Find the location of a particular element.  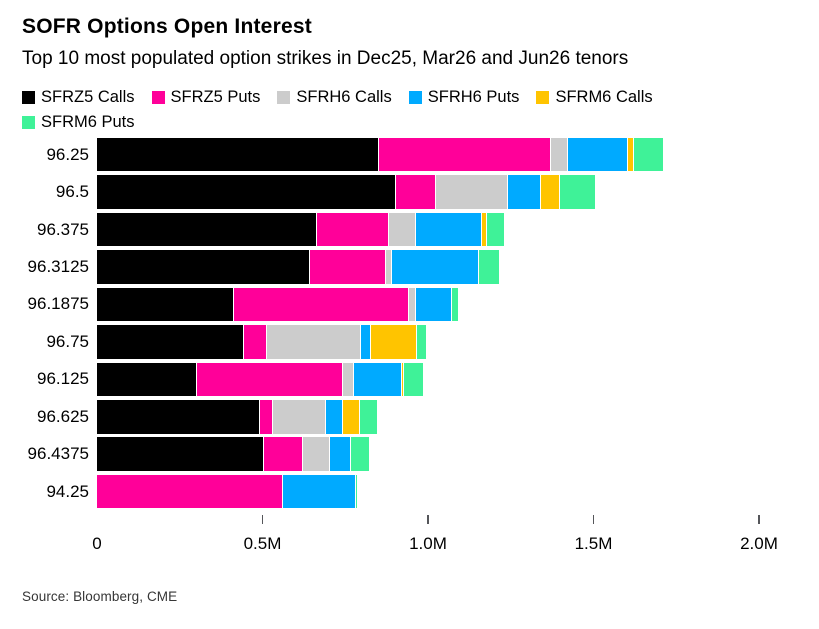

legend-item-sfrm6-calls: SFRM6 Calls is located at coordinates (594, 97).